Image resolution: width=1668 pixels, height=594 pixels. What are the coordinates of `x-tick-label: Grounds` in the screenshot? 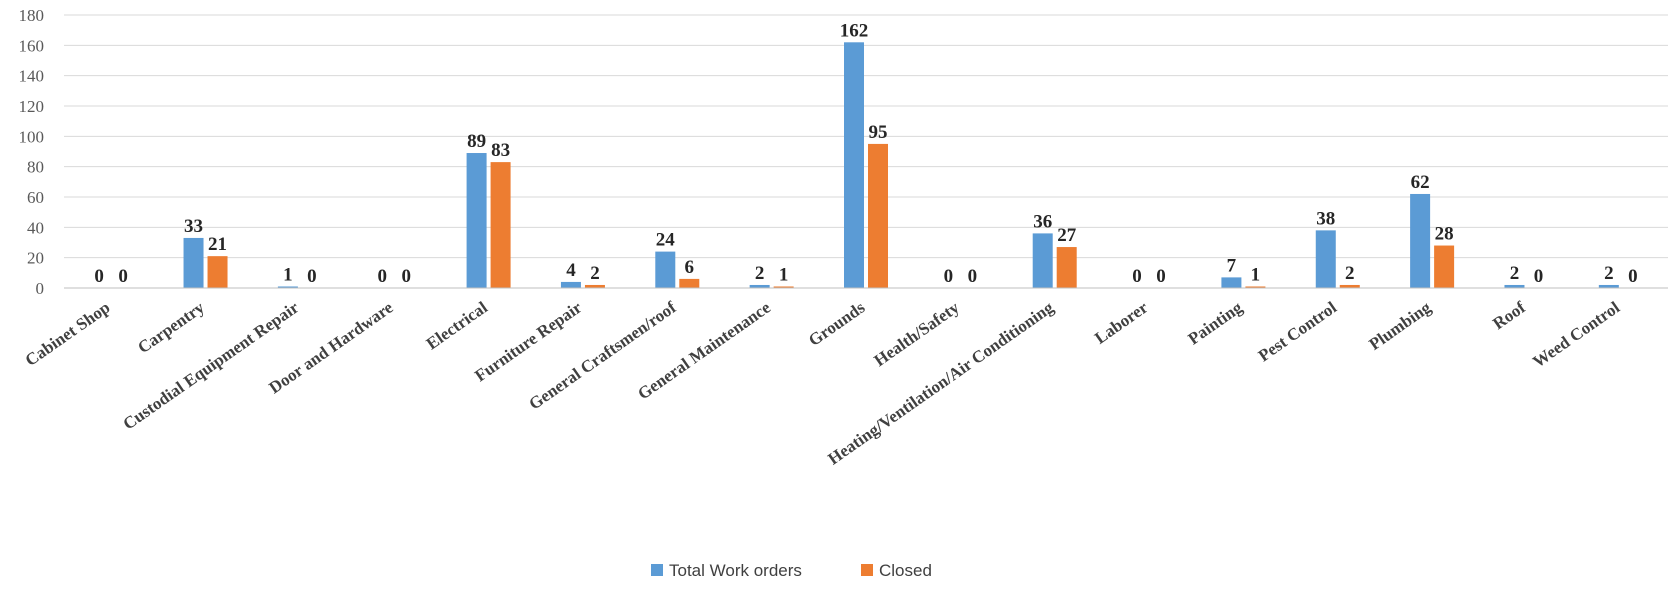 It's located at (837, 323).